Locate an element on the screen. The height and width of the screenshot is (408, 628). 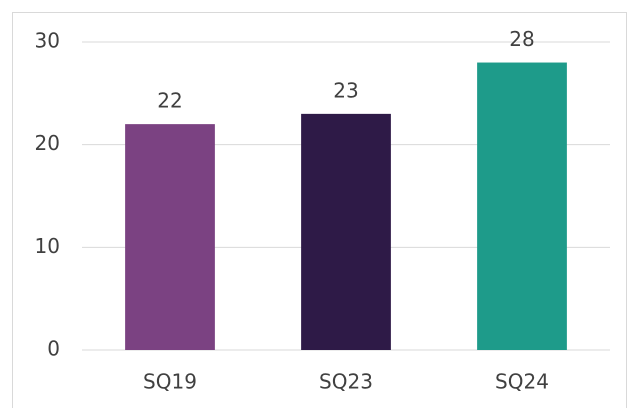
data-label: 22 is located at coordinates (169, 101).